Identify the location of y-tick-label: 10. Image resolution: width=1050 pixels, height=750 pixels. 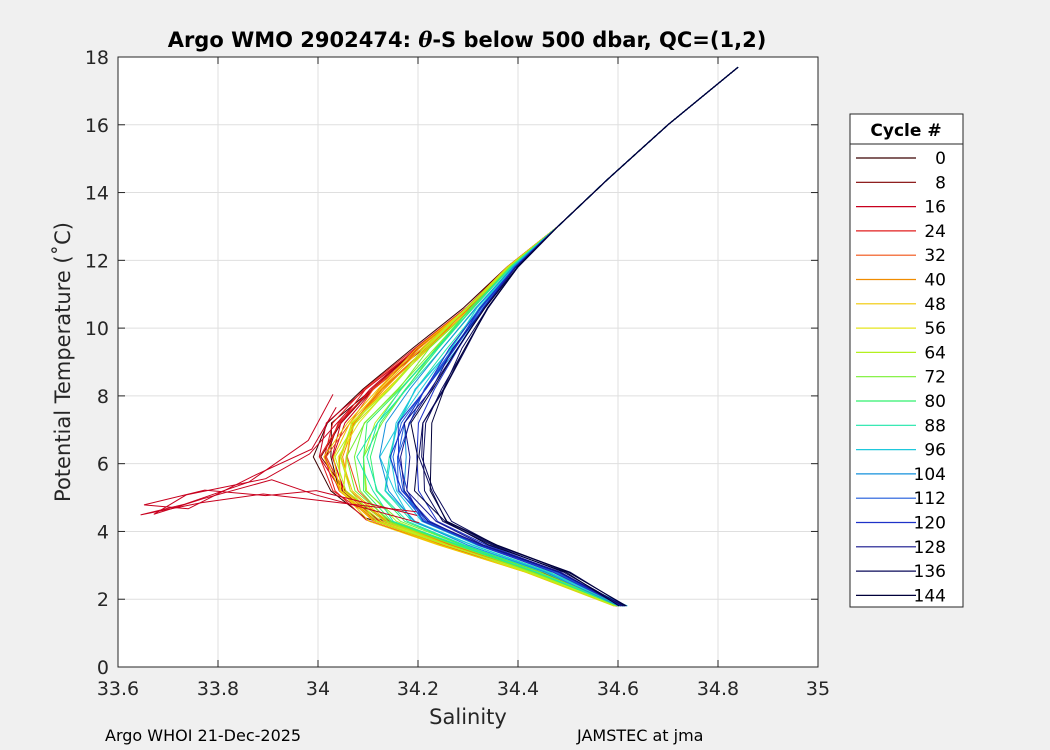
(97, 329).